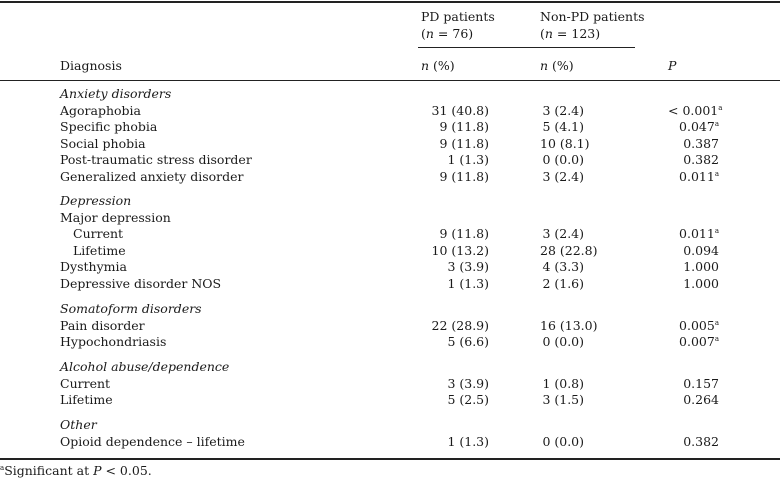 The width and height of the screenshot is (780, 479). I want to click on pd-value-cell: 31 (40.8), so click(460, 110).